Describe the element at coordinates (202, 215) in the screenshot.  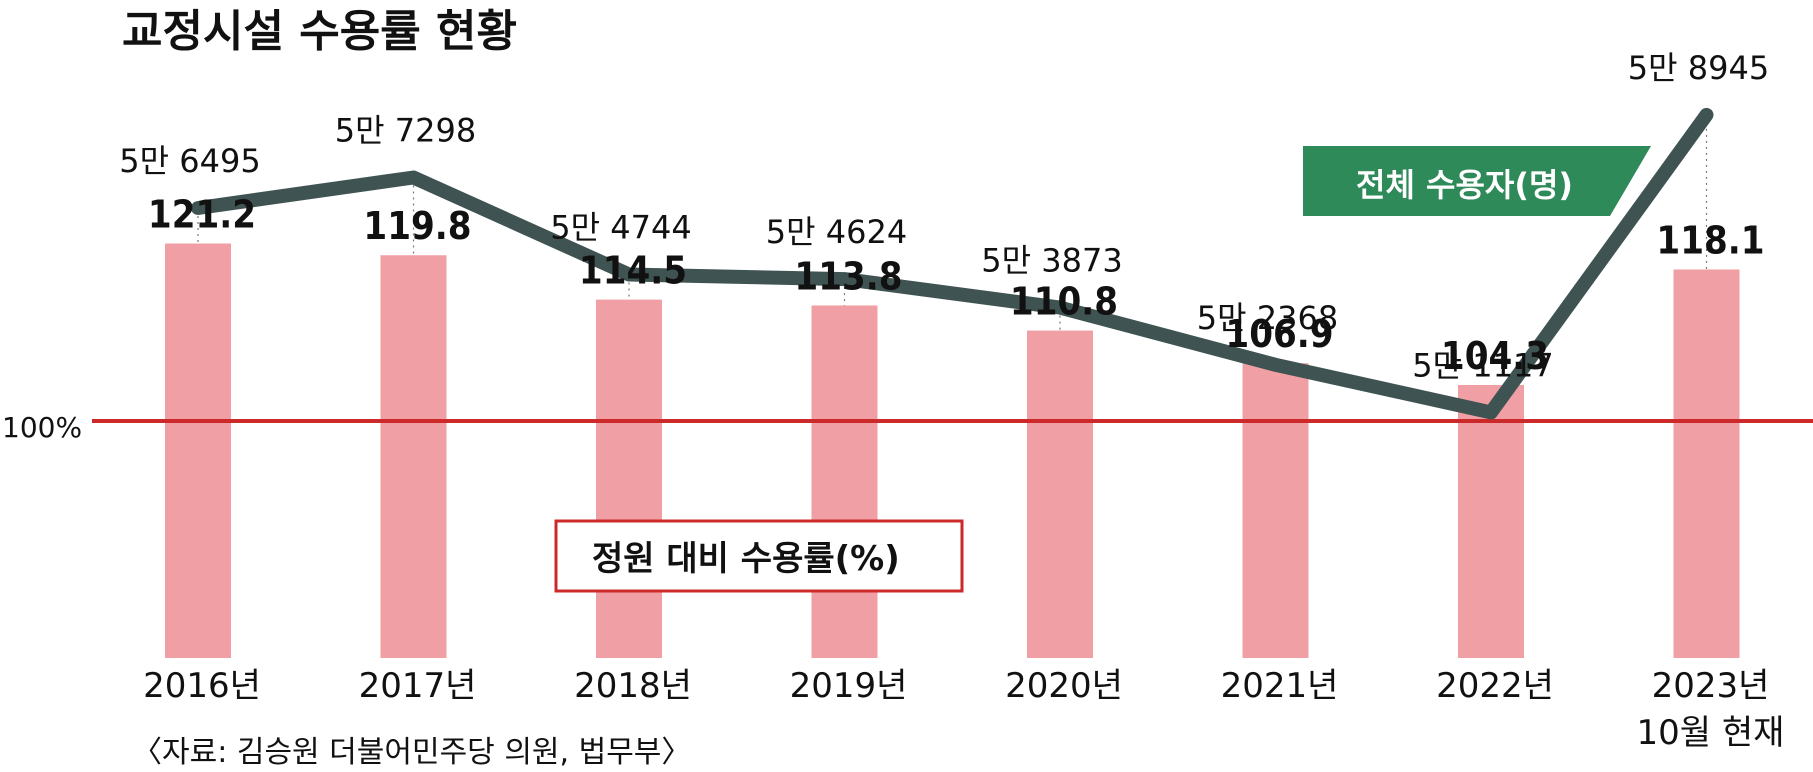
I see `bar-value-label-1: 121.2` at that location.